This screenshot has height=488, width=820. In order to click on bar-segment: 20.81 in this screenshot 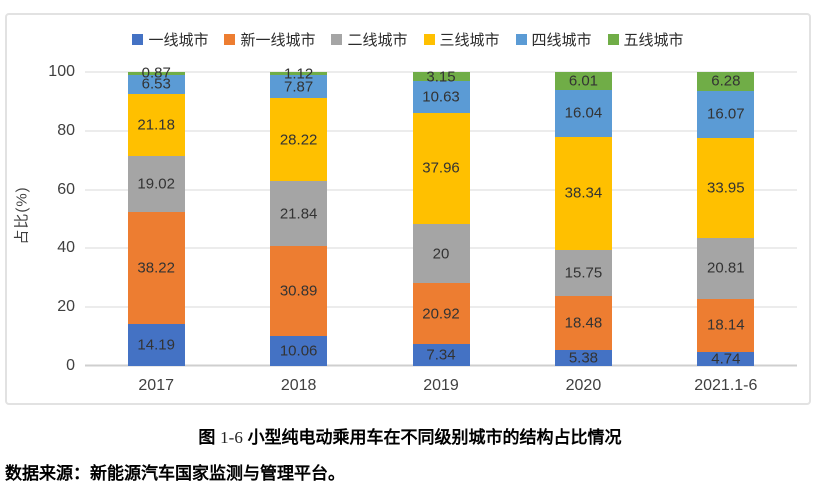, I will do `click(726, 268)`.